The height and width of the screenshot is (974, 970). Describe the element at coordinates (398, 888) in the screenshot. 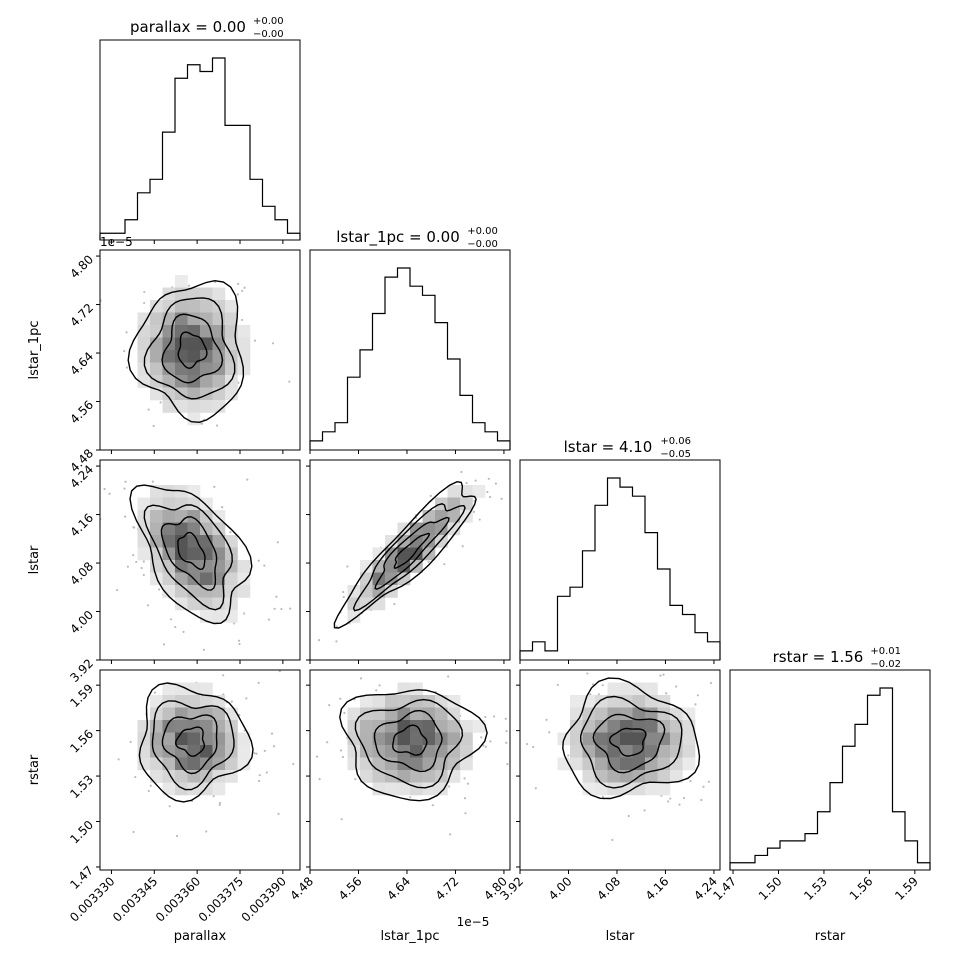

I see `x-tick-label: 4.64` at that location.